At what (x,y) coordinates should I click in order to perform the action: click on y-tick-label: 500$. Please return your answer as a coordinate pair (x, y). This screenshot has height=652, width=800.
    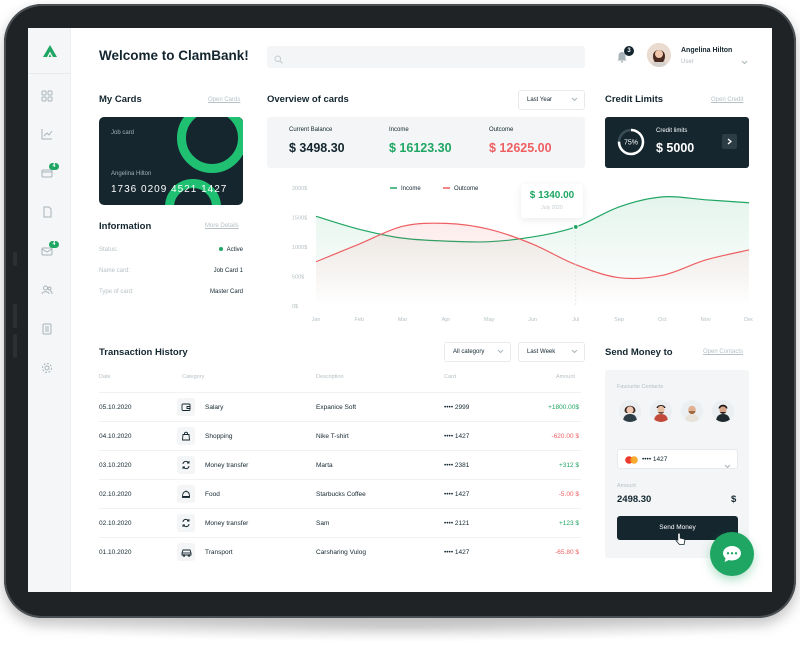
    Looking at the image, I should click on (298, 278).